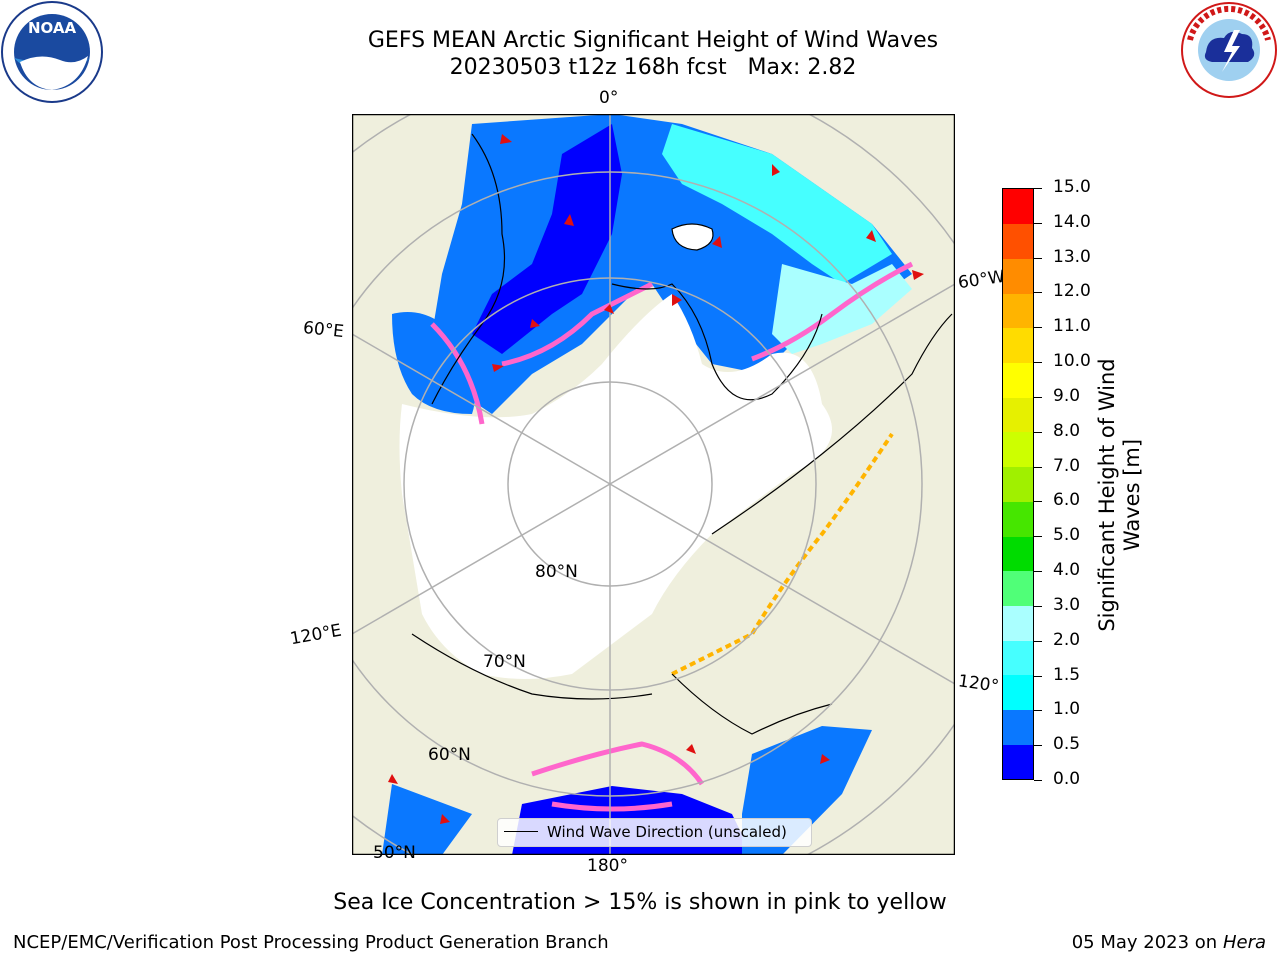 This screenshot has height=960, width=1280. What do you see at coordinates (1072, 256) in the screenshot?
I see `colorbar-tick-label: 13.0` at bounding box center [1072, 256].